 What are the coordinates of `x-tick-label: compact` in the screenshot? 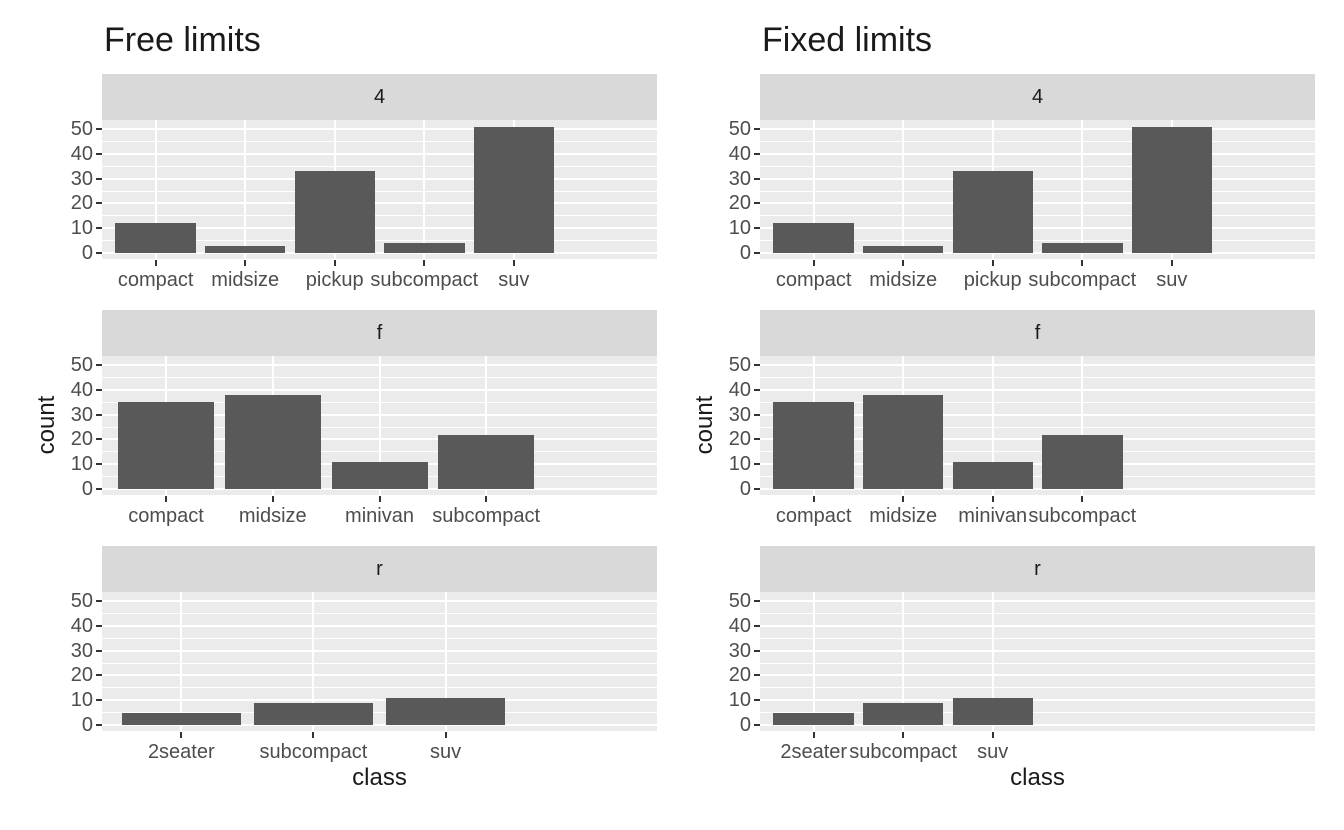 It's located at (166, 516).